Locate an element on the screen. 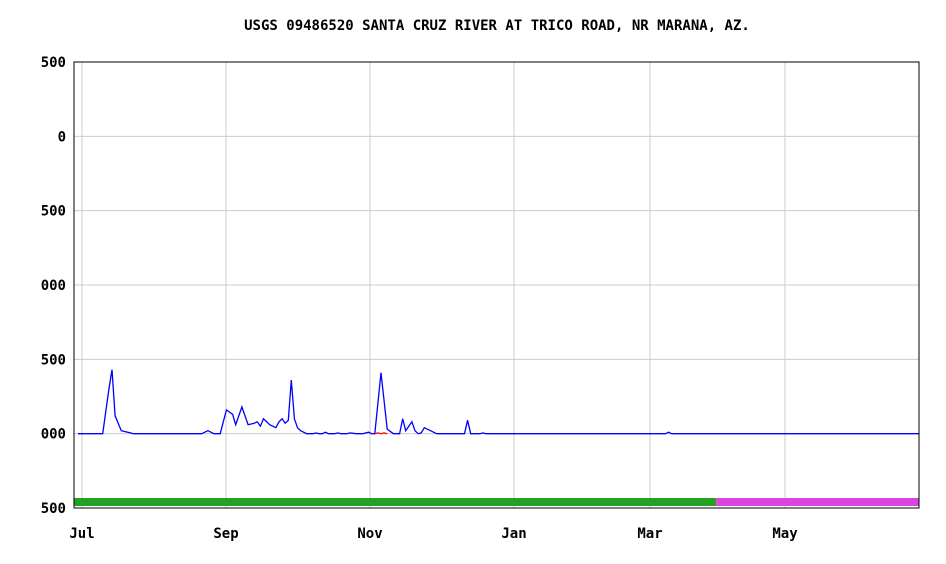 Image resolution: width=946 pixels, height=564 pixels. x-tick-label: May is located at coordinates (785, 534).